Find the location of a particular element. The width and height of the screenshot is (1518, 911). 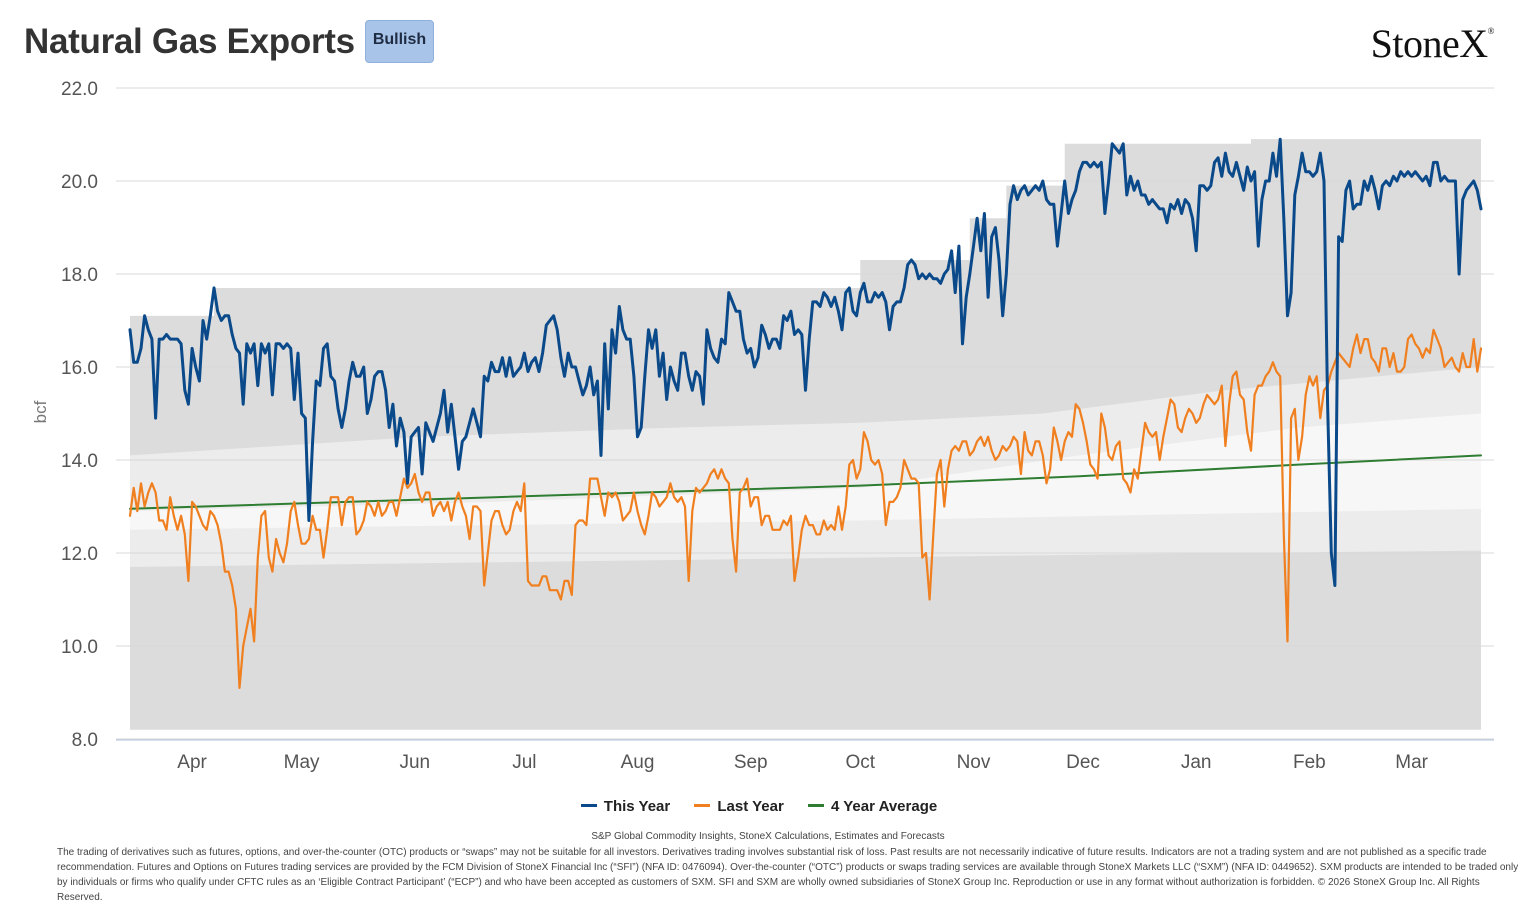

legend-item-4-year-average: 4 Year Average is located at coordinates (872, 806).